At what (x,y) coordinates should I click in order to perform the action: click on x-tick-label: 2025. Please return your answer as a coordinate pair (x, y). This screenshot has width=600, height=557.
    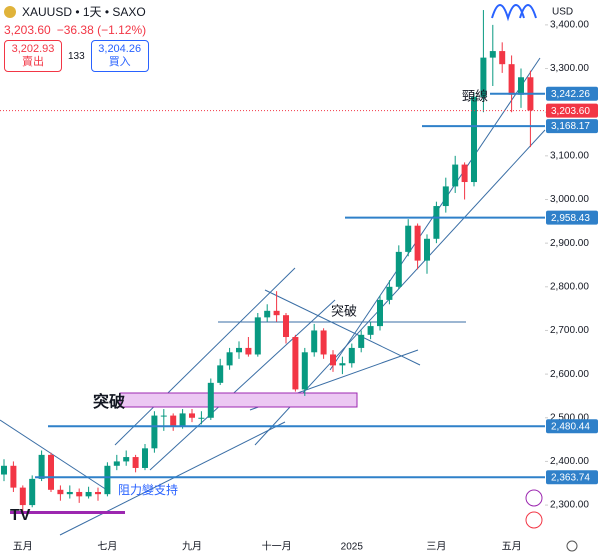
    Looking at the image, I should click on (352, 547).